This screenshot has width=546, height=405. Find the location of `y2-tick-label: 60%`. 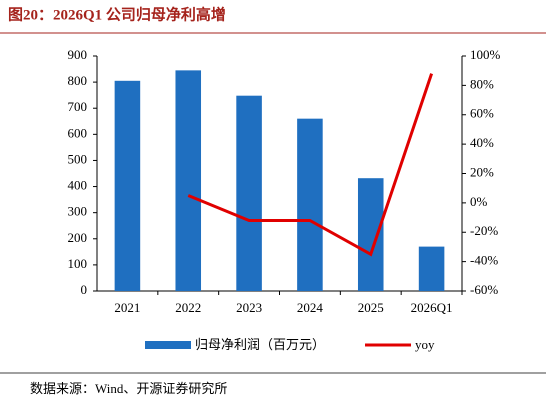

y2-tick-label: 60% is located at coordinates (482, 113).